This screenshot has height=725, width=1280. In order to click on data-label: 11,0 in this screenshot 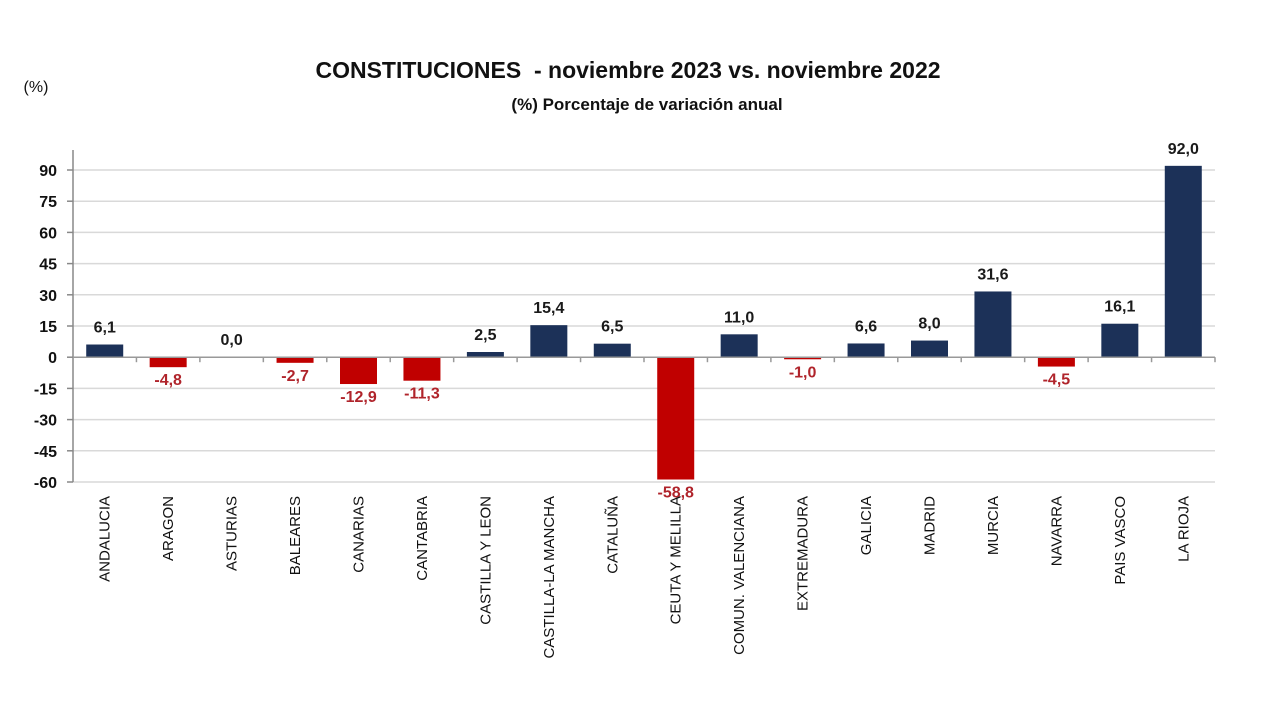, I will do `click(739, 317)`.